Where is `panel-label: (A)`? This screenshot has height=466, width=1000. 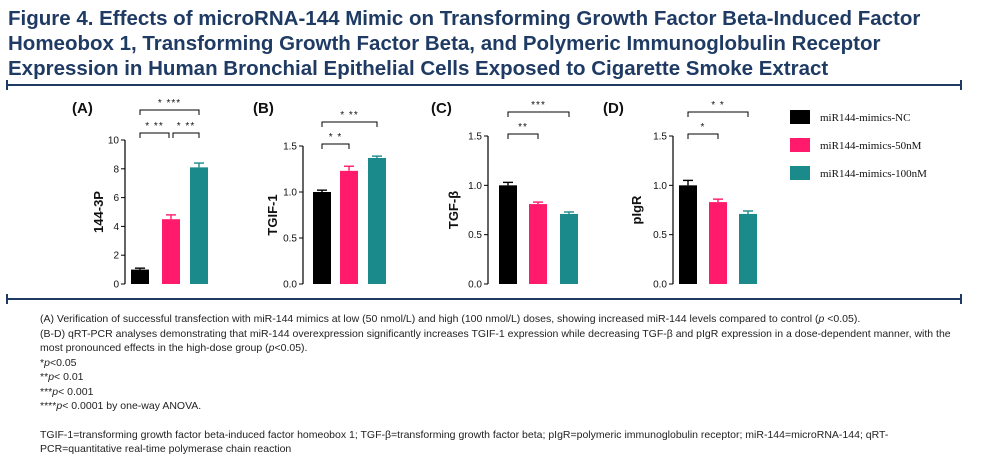
panel-label: (A) is located at coordinates (82, 108).